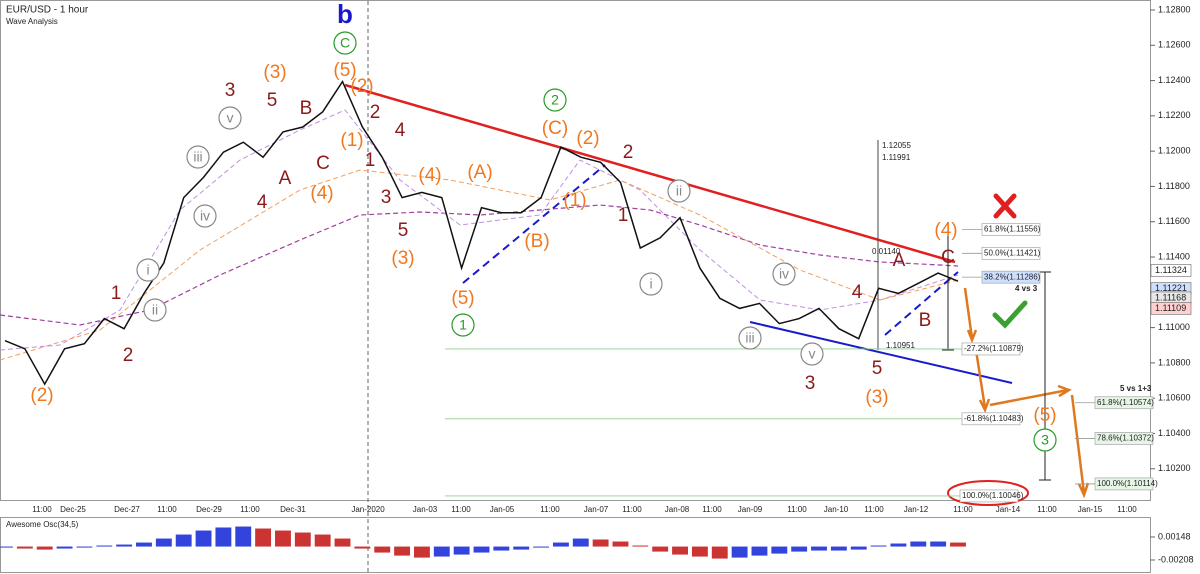 The width and height of the screenshot is (1200, 574). What do you see at coordinates (1008, 509) in the screenshot?
I see `x-tick-label: Jan-14` at bounding box center [1008, 509].